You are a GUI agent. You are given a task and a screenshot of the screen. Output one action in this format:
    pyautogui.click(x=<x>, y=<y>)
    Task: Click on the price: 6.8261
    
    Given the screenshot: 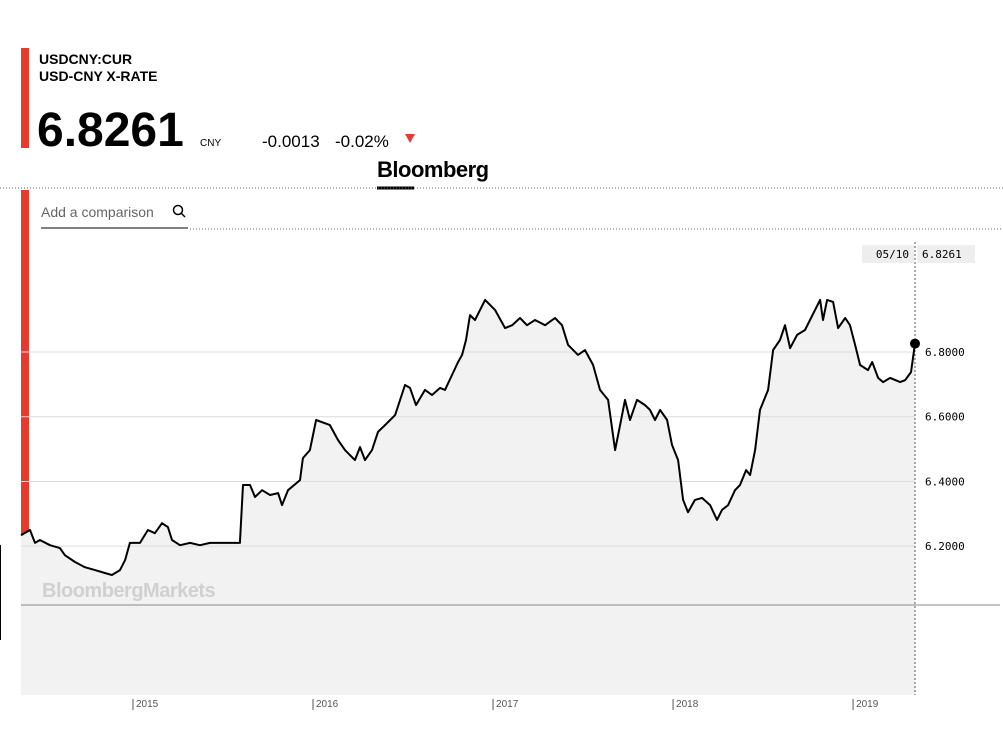 What is the action you would take?
    pyautogui.click(x=110, y=130)
    